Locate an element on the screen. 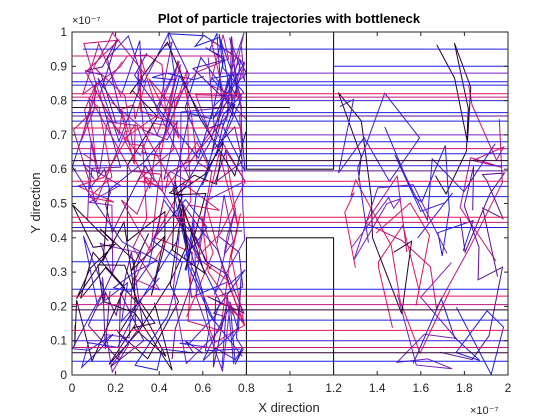 The height and width of the screenshot is (420, 560). y-tick-label: 0.1 is located at coordinates (58, 341).